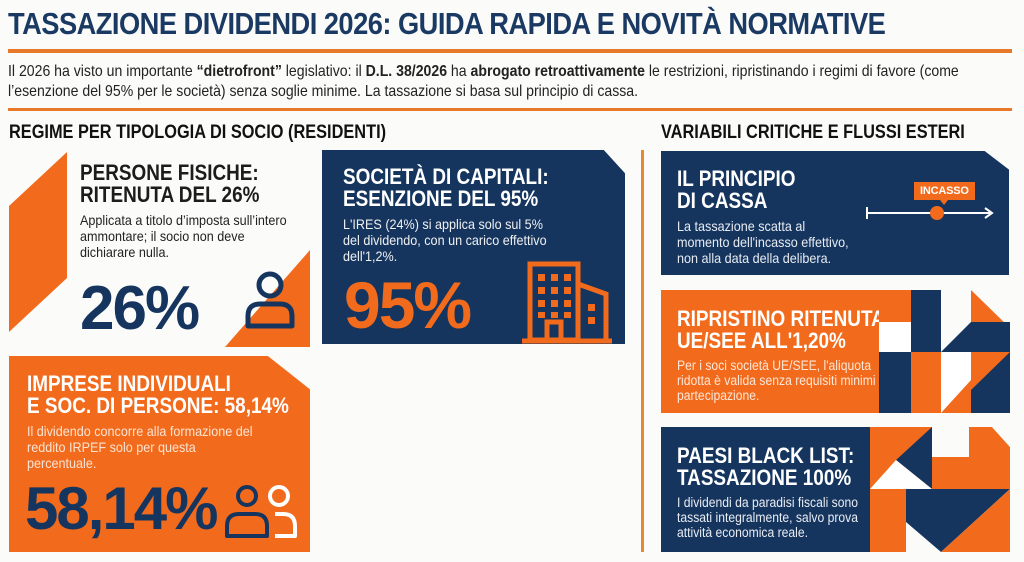 The image size is (1024, 562). Describe the element at coordinates (323, 71) in the screenshot. I see `intro-text: legislativo: il` at that location.